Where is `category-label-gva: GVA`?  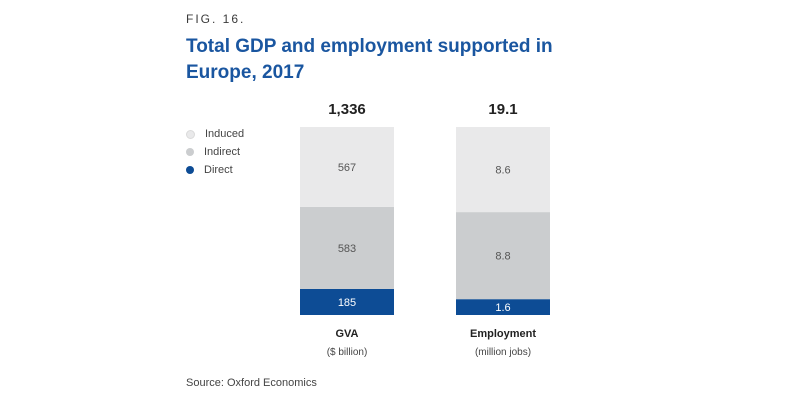
category-label-gva: GVA is located at coordinates (346, 334).